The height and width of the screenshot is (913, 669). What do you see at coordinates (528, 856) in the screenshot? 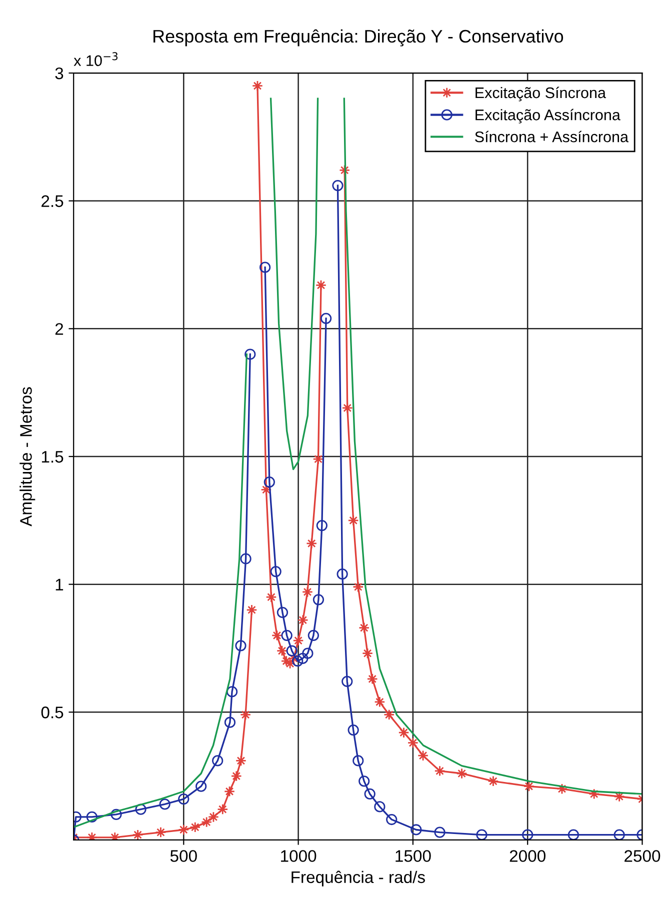
I see `x-tick-label: 2000` at bounding box center [528, 856].